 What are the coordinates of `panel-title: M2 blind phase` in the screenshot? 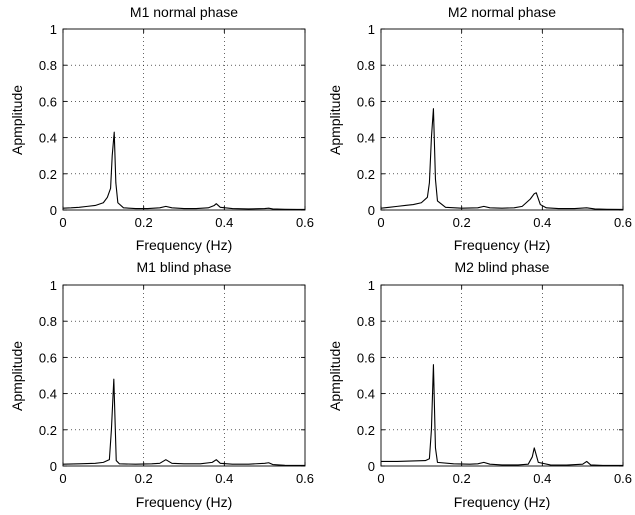 It's located at (502, 267).